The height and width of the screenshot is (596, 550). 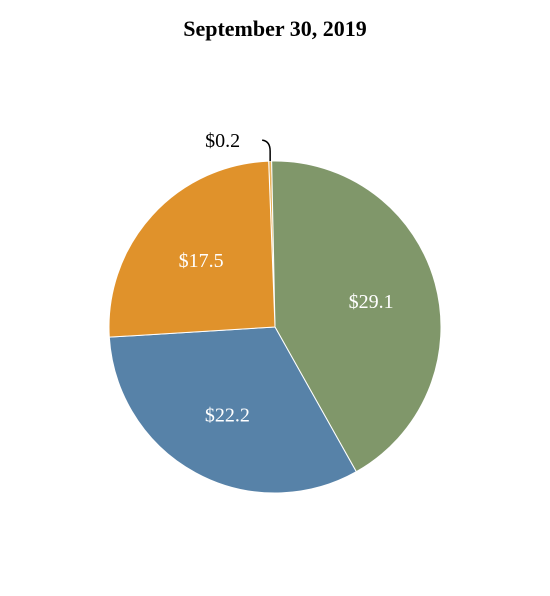 I want to click on chart-title: September 30, 2019, so click(x=275, y=28).